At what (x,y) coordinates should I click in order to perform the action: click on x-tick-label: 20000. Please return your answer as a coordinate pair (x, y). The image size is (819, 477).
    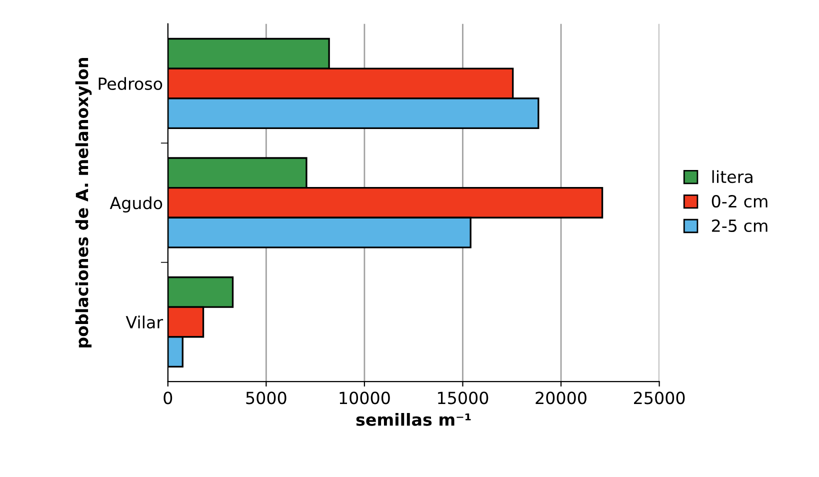
    Looking at the image, I should click on (561, 398).